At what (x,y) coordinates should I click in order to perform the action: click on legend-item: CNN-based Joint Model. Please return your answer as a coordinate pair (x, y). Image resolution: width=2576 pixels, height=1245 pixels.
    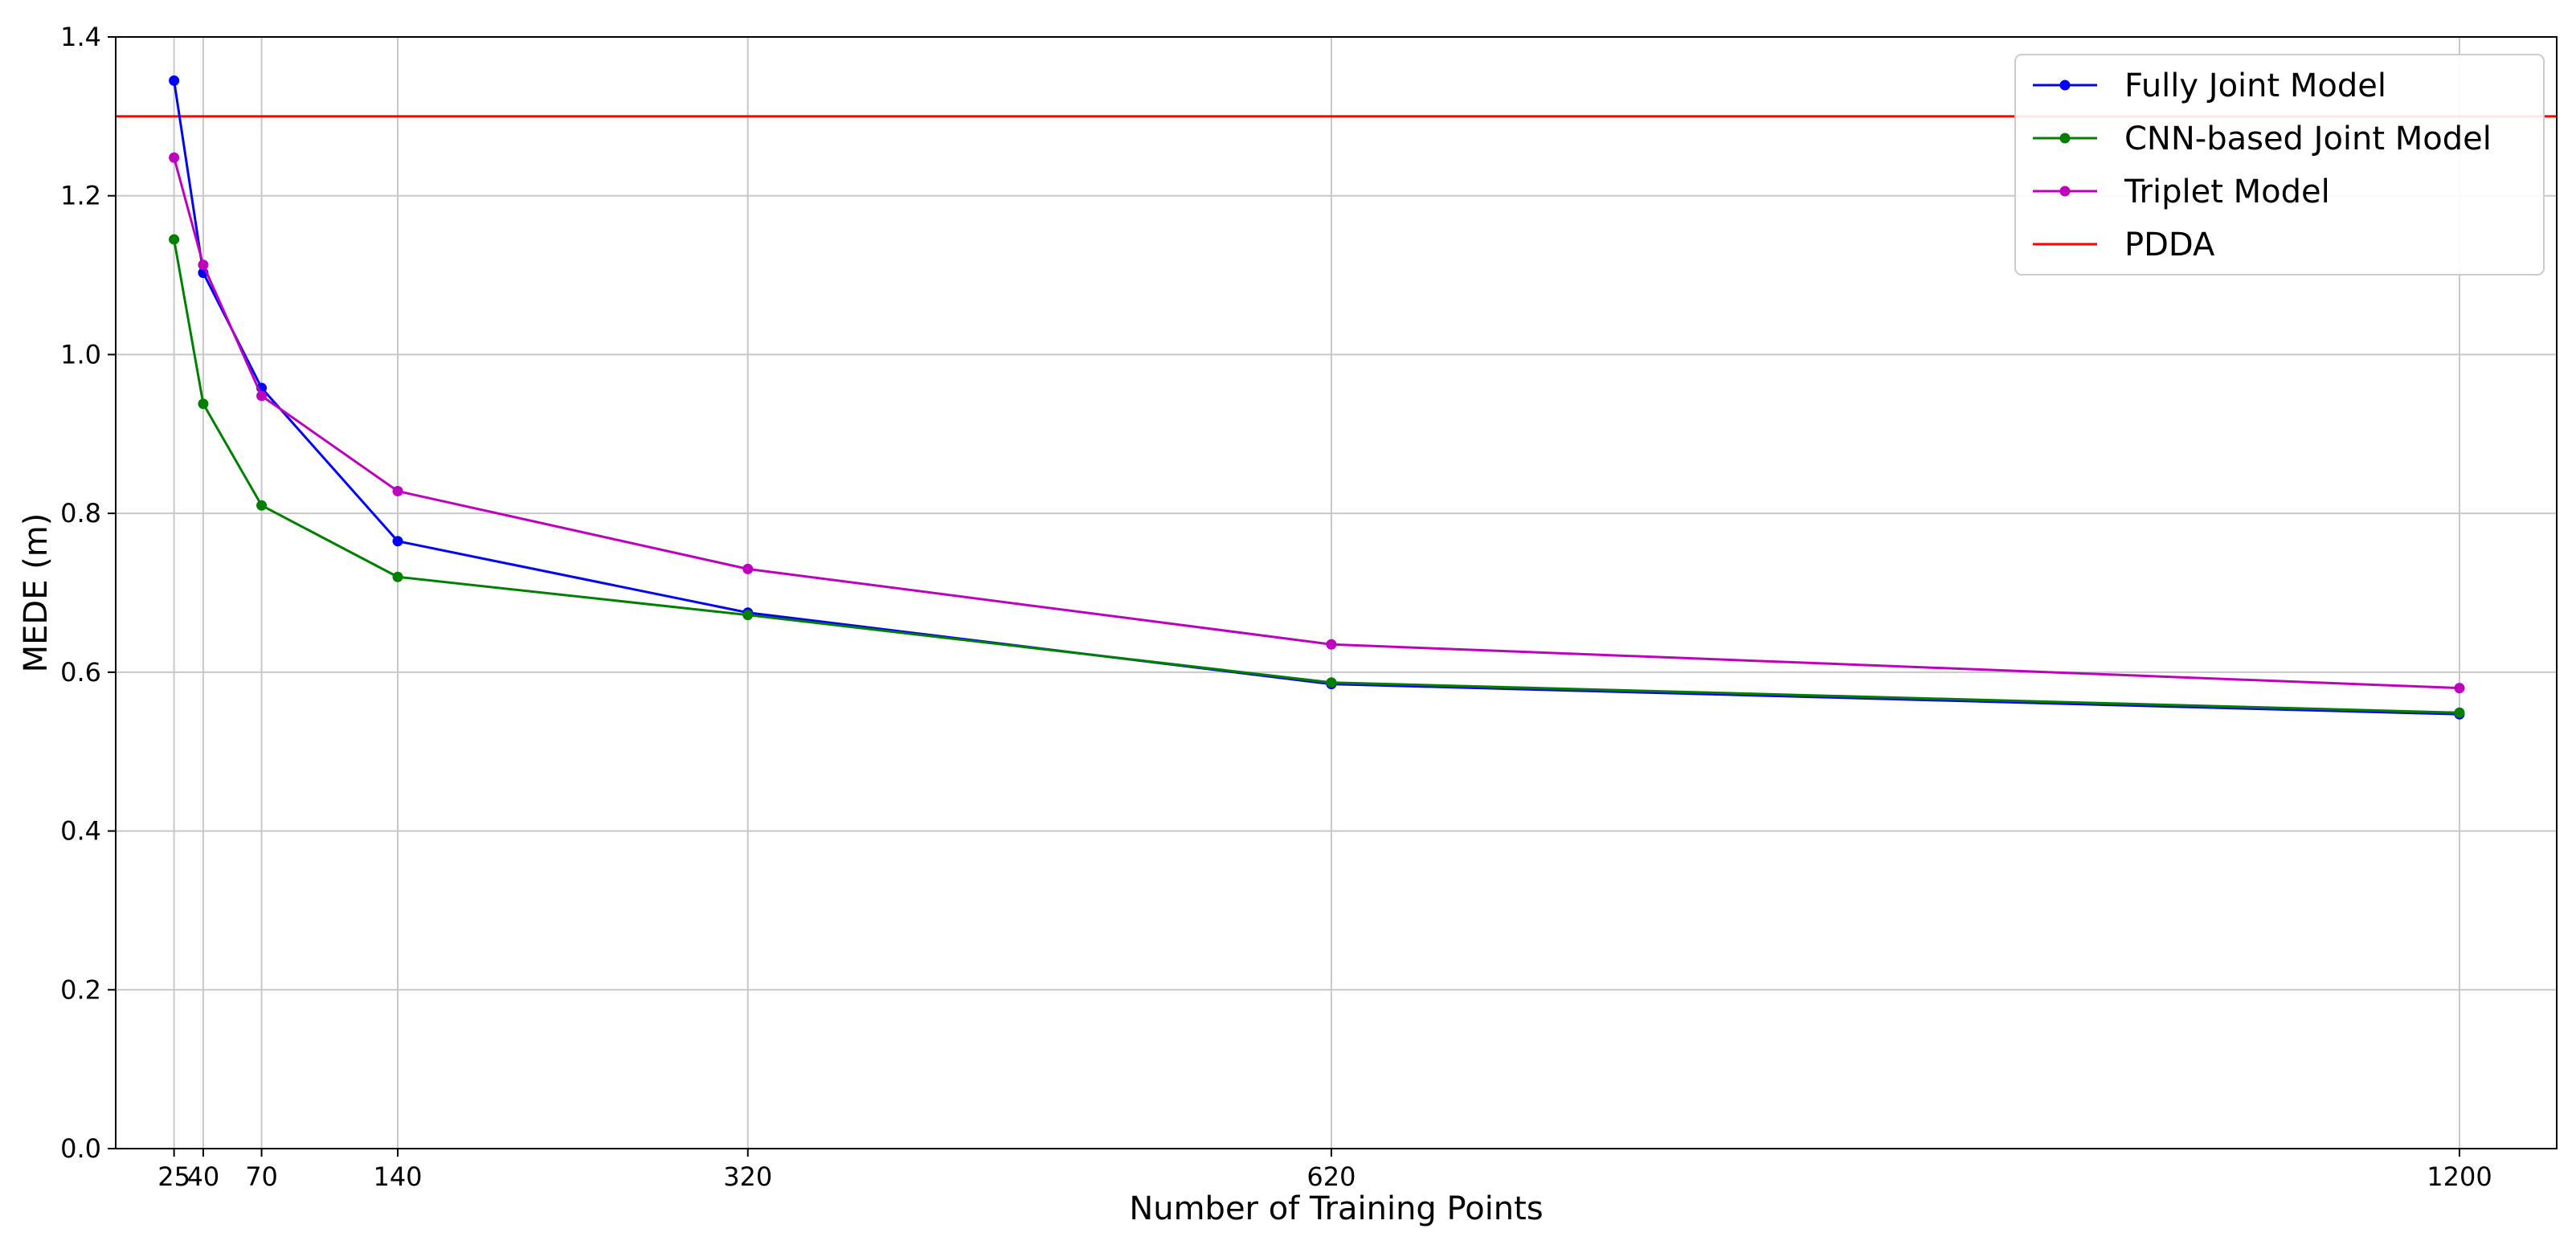
    Looking at the image, I should click on (2263, 138).